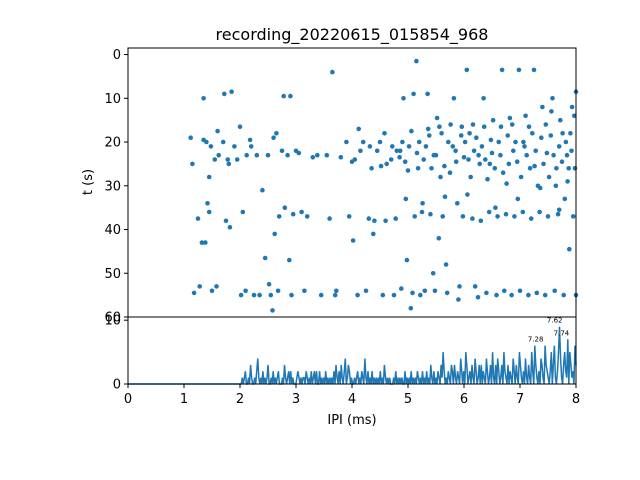 The height and width of the screenshot is (480, 640). I want to click on peak-label: 7.28, so click(536, 340).